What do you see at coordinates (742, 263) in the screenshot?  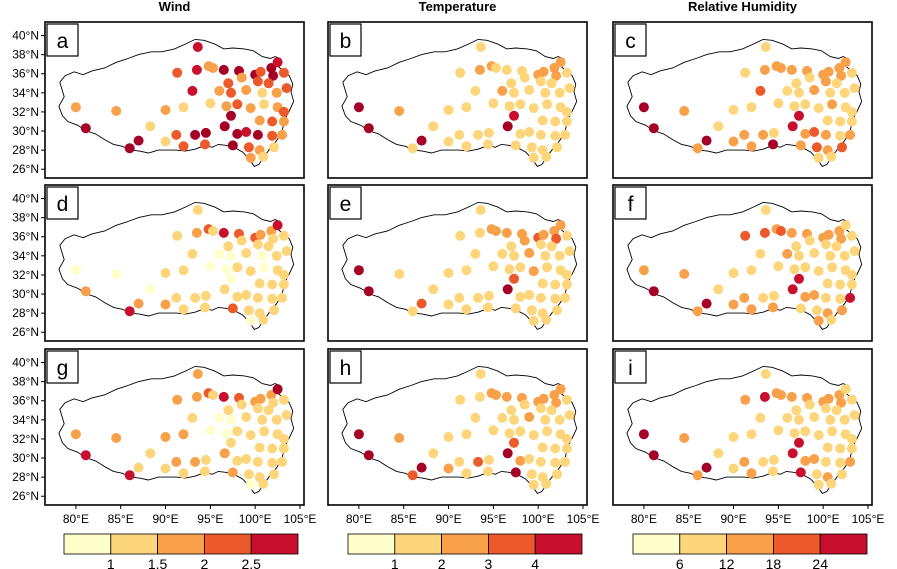 I see `map-panel-f: f` at bounding box center [742, 263].